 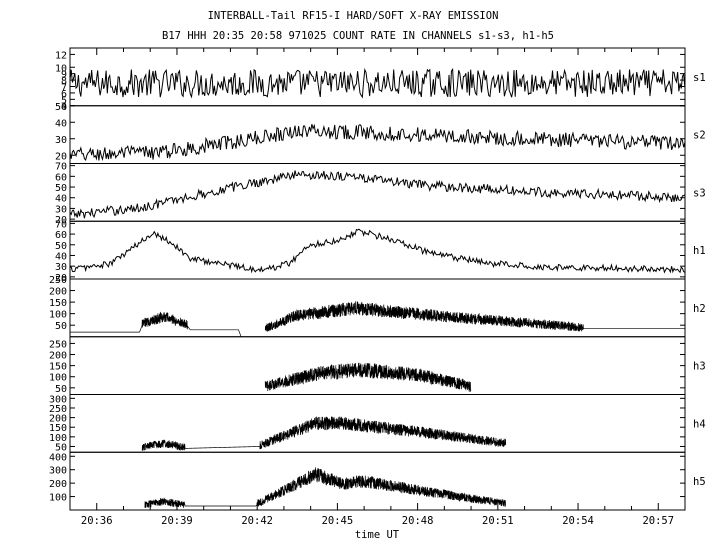 I want to click on y-tick-label: 10, so click(x=61, y=68).